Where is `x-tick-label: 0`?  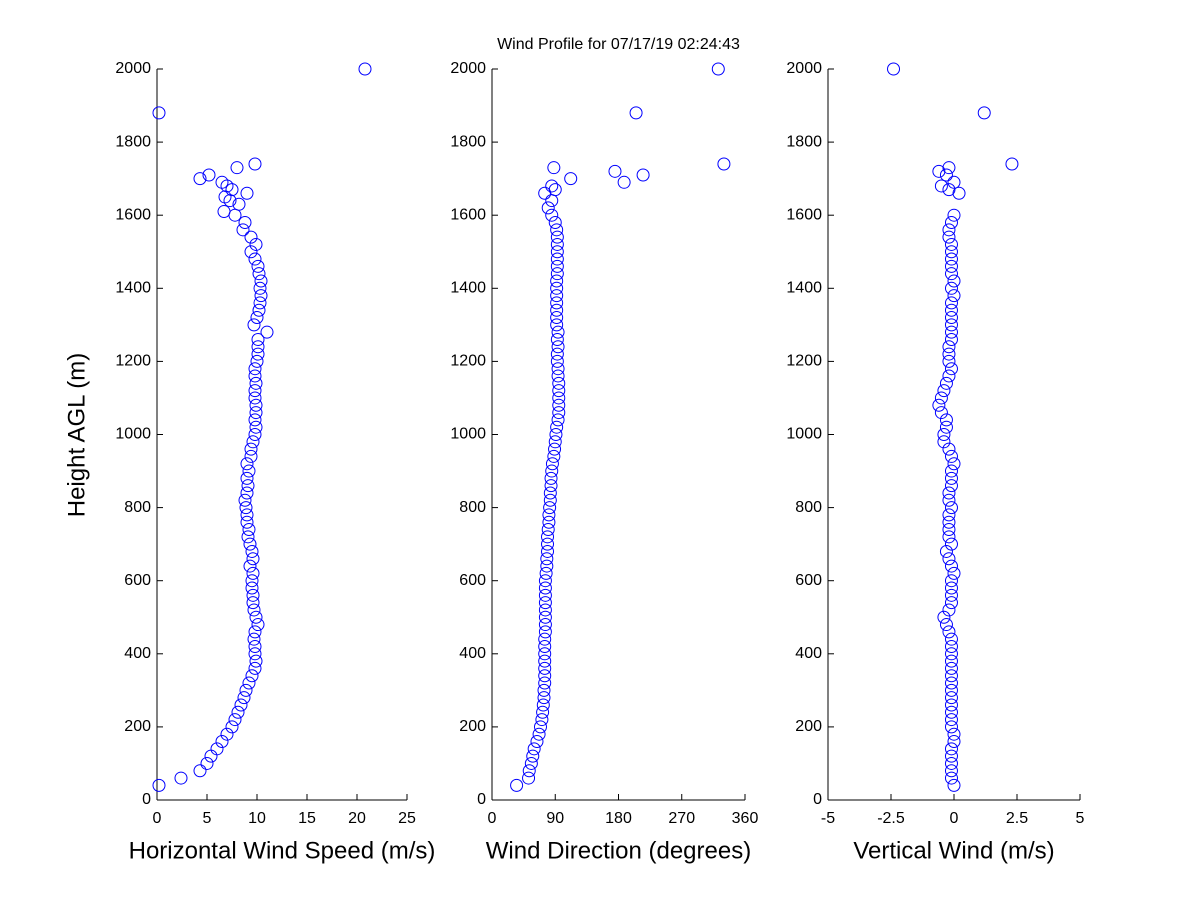 x-tick-label: 0 is located at coordinates (157, 818).